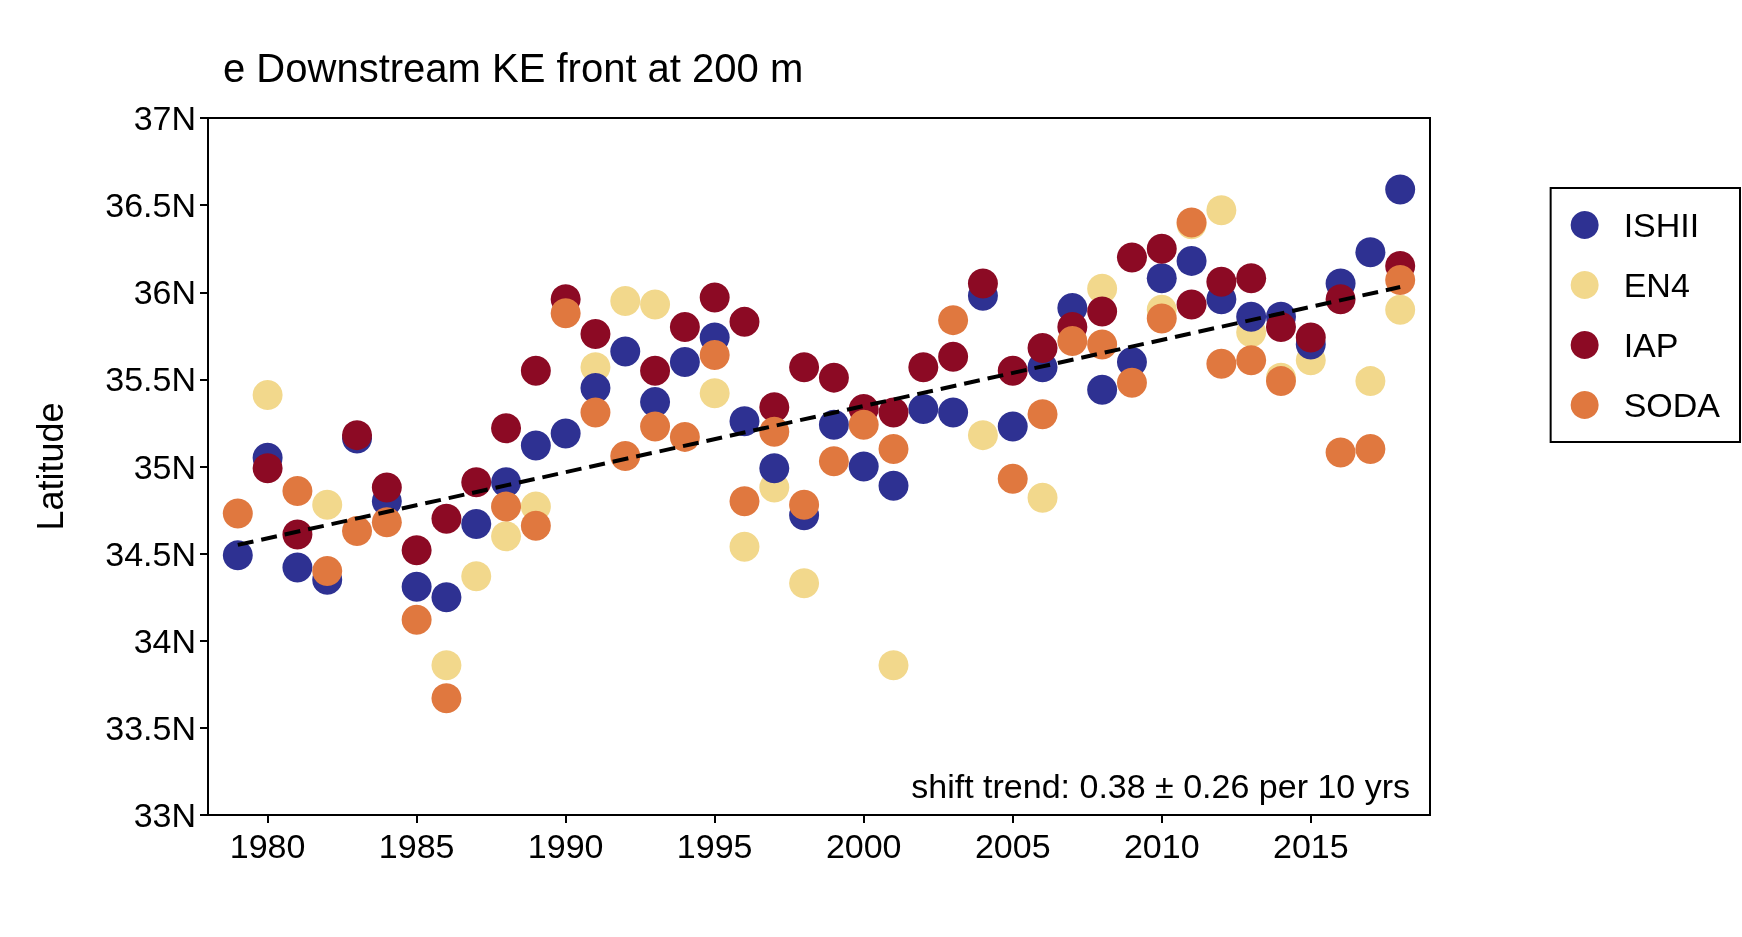 The width and height of the screenshot is (1742, 937). What do you see at coordinates (1310, 846) in the screenshot?
I see `x-tick-label: 2015` at bounding box center [1310, 846].